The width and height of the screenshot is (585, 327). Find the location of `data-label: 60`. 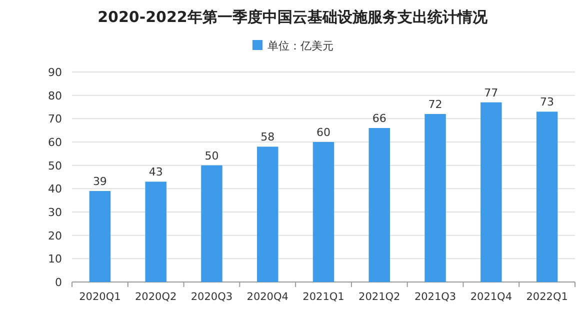

data-label: 60 is located at coordinates (323, 132).